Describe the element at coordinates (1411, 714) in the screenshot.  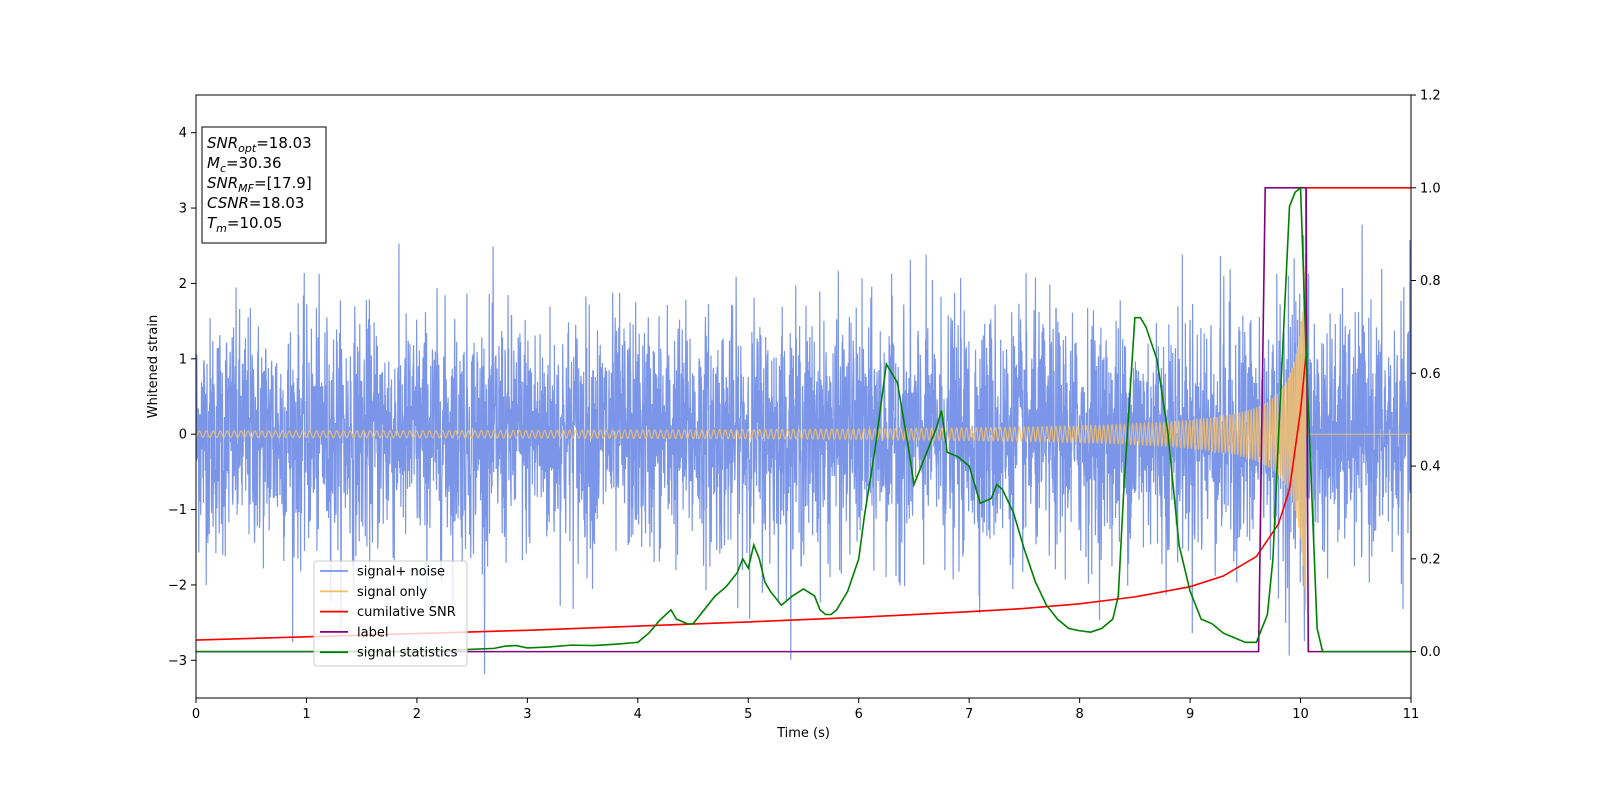
I see `x-tick-label: 11` at that location.